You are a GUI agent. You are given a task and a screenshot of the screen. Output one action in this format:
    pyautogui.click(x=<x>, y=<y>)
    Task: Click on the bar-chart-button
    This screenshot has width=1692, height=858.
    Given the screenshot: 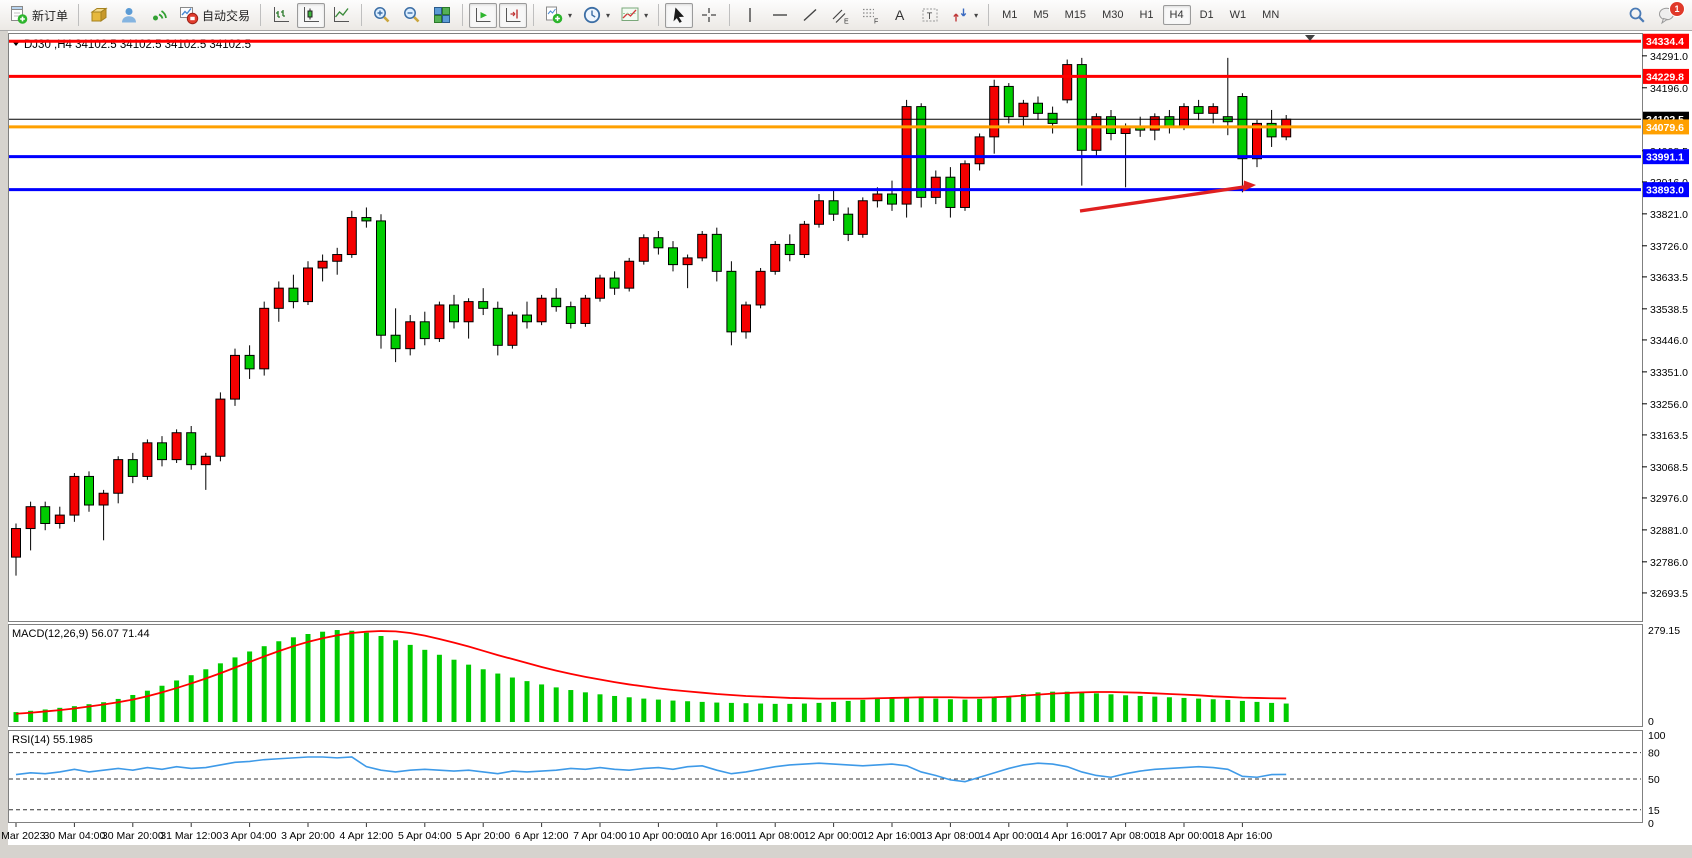 What is the action you would take?
    pyautogui.click(x=281, y=15)
    